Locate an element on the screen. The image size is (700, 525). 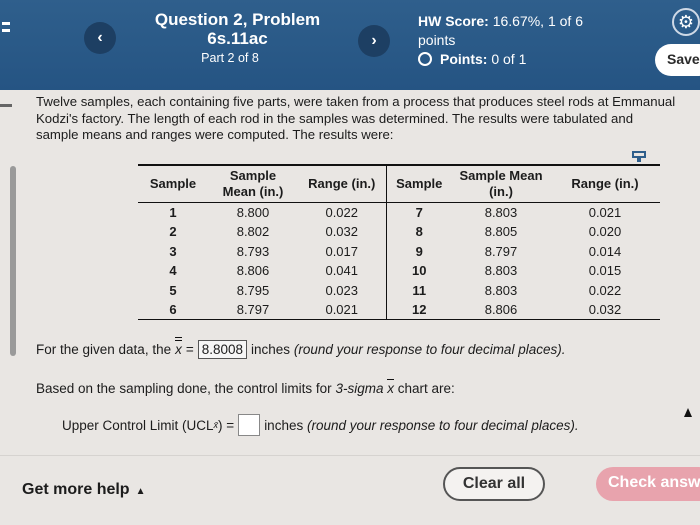
q2-sigma: 3-sigma is located at coordinates (359, 388).